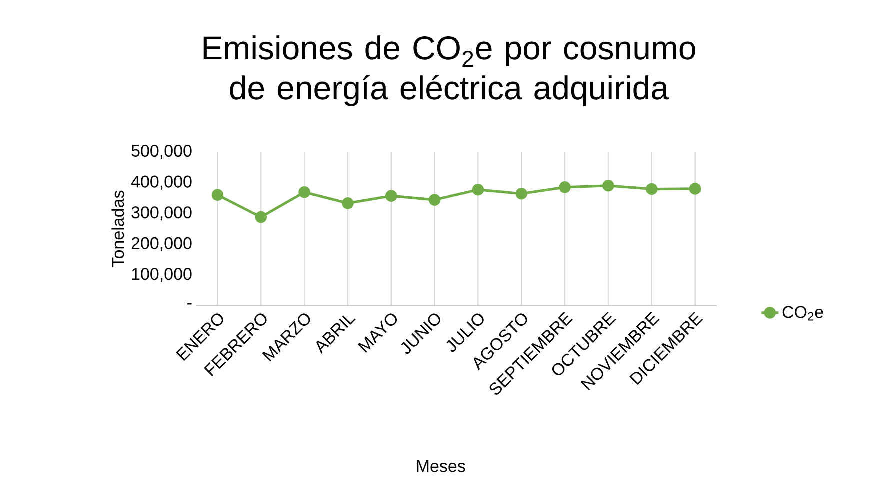 The image size is (876, 498). What do you see at coordinates (190, 304) in the screenshot?
I see `y-tick-label: -` at bounding box center [190, 304].